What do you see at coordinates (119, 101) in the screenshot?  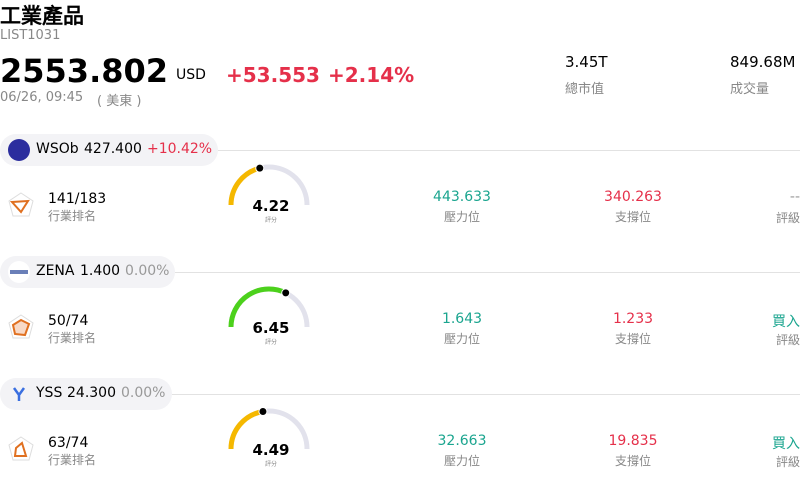 I see `timezone: ( 美東 )` at bounding box center [119, 101].